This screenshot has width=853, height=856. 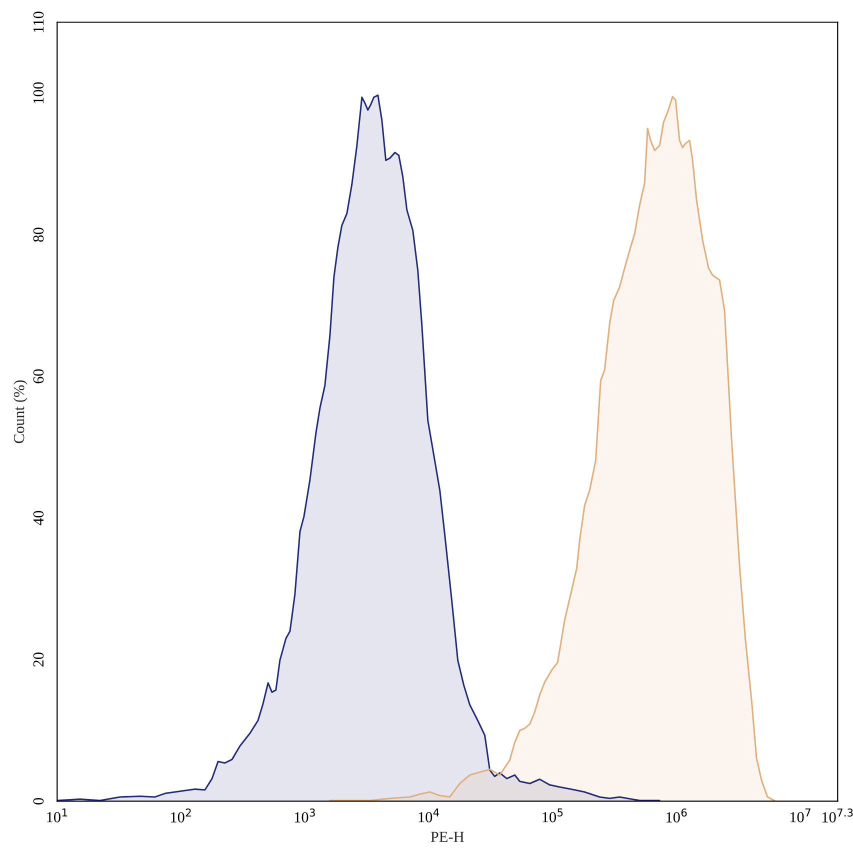 I want to click on y-tick-label: 40, so click(x=38, y=518).